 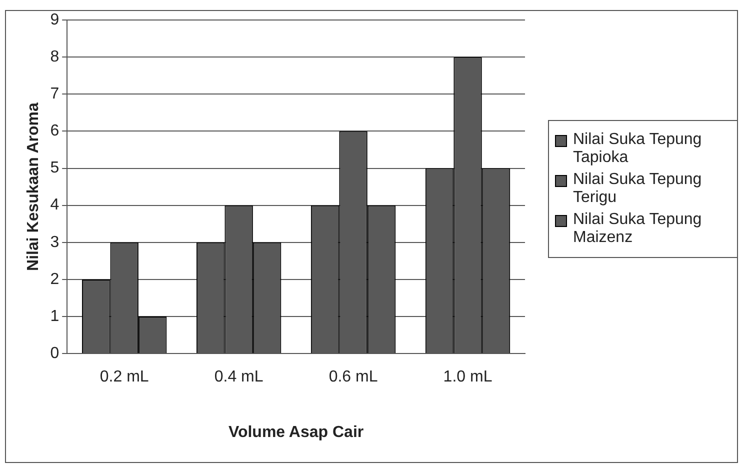 I want to click on y-tick-label: 7, so click(x=55, y=94).